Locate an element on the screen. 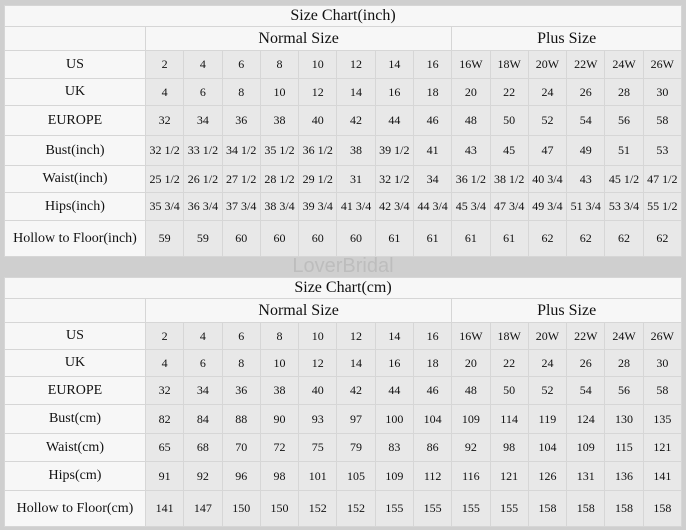 The image size is (686, 530). size-cell: 101 is located at coordinates (318, 476).